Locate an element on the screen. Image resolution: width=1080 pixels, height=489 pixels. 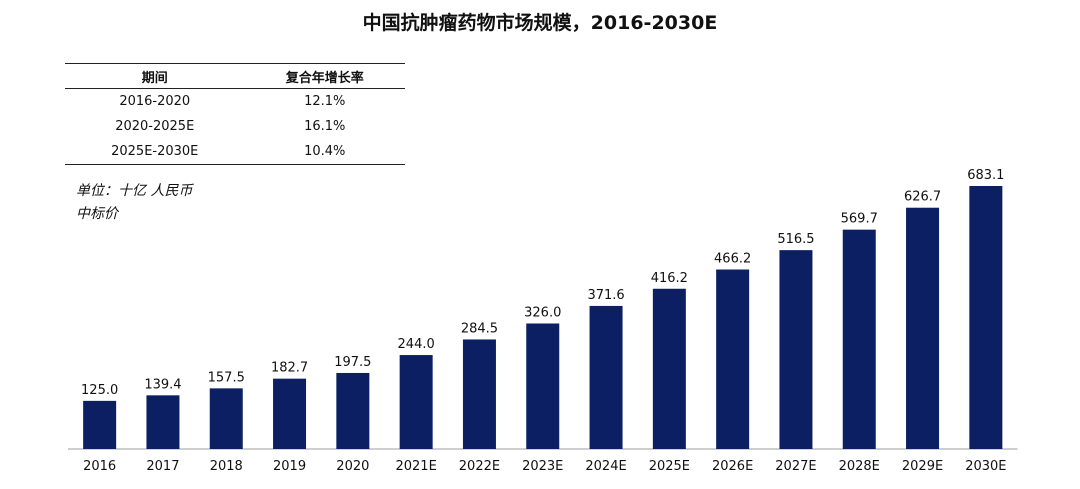
cagr-period-cell: 2020-2025E is located at coordinates (155, 126).